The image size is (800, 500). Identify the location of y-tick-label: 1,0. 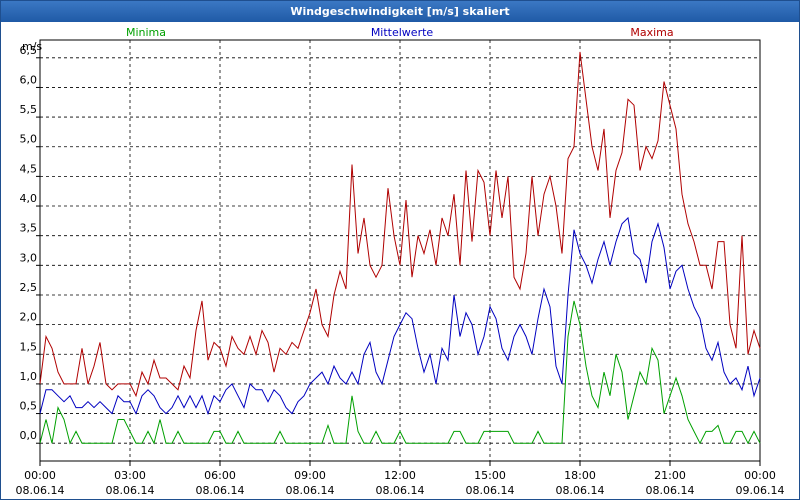
(29, 376).